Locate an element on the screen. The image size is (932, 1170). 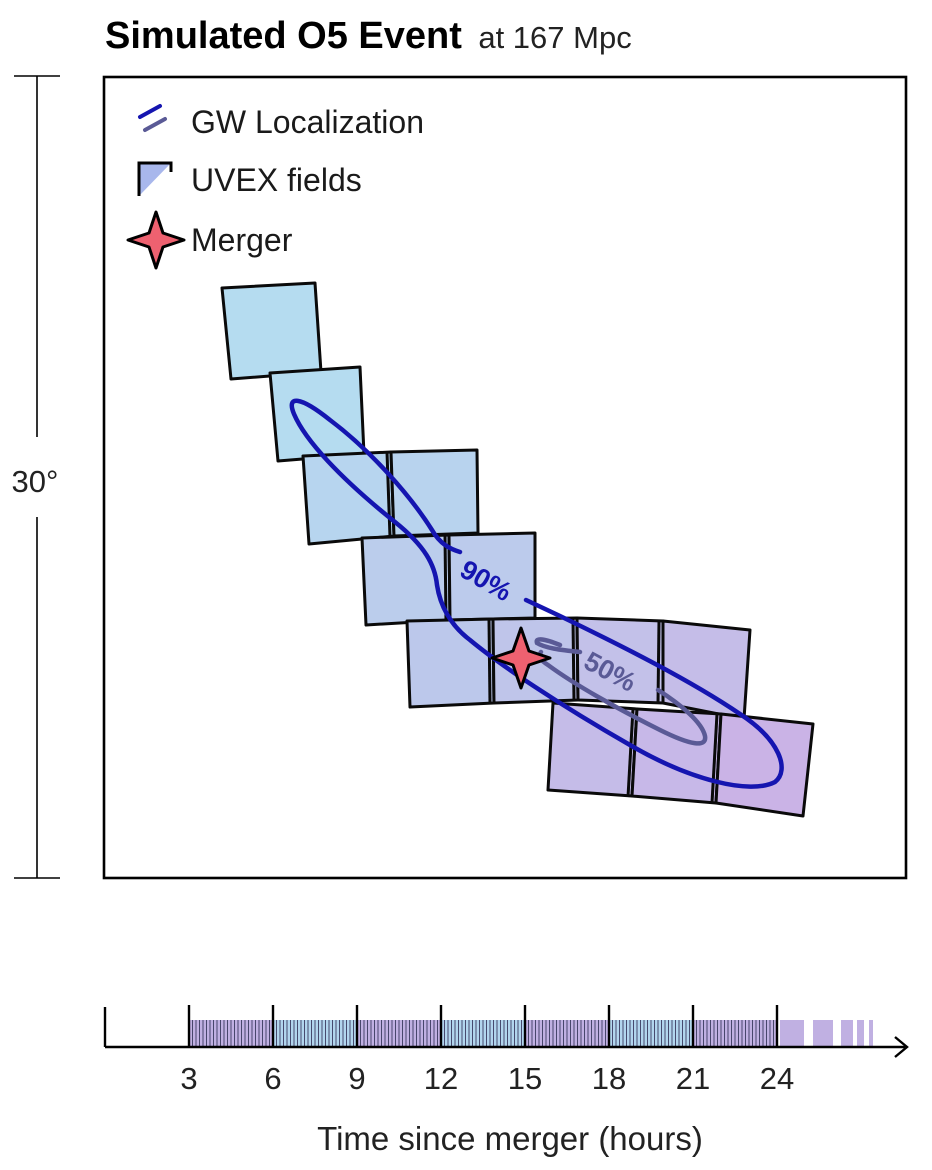
legend: GW Localization UVEX fields Merger is located at coordinates (275, 187).